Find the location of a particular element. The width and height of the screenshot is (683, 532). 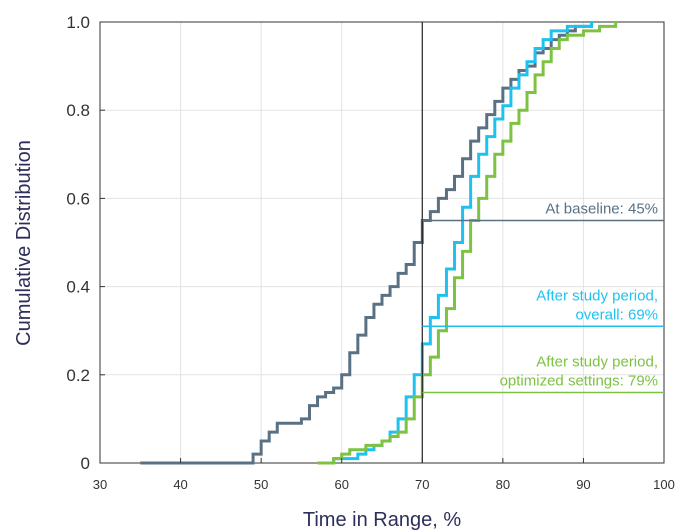

x-tick-label: 80 is located at coordinates (503, 484).